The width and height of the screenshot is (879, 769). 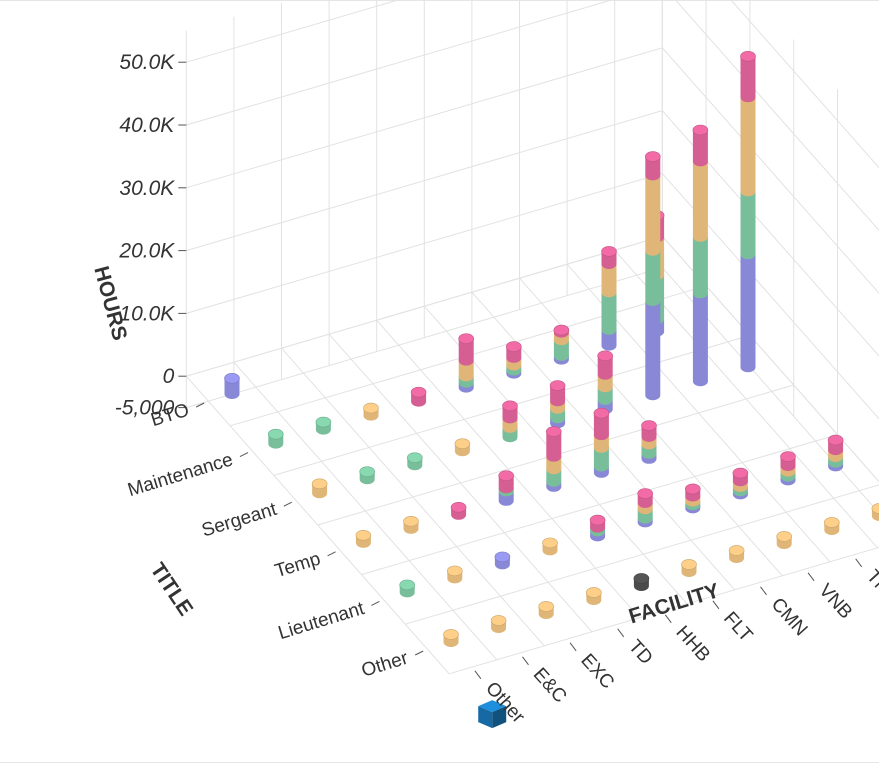 What do you see at coordinates (169, 376) in the screenshot?
I see `z-tick-label: 0` at bounding box center [169, 376].